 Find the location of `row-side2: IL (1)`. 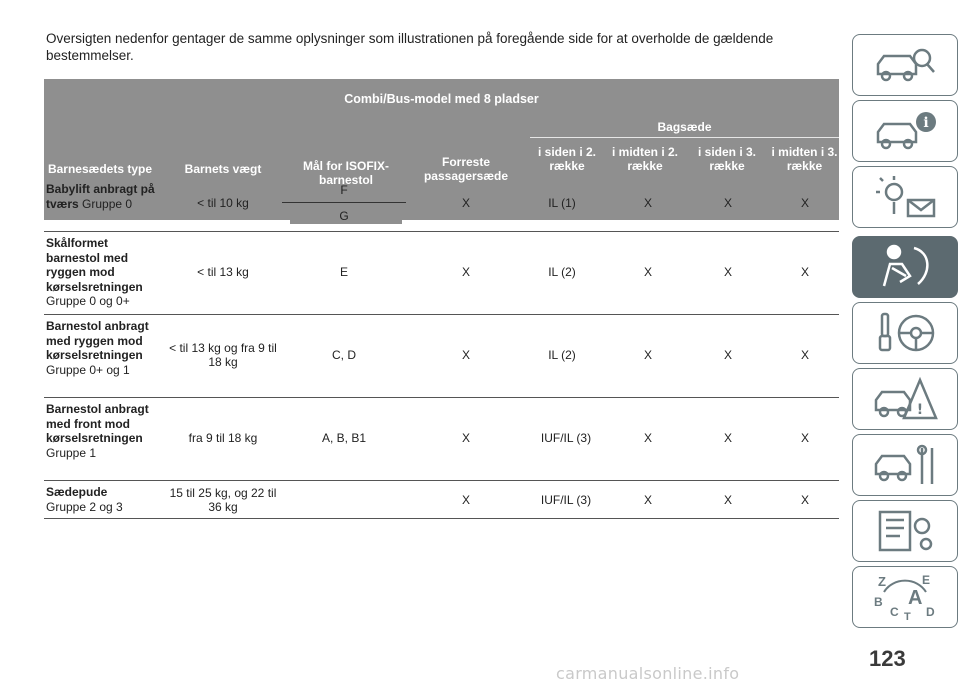

row-side2: IL (1) is located at coordinates (562, 203).